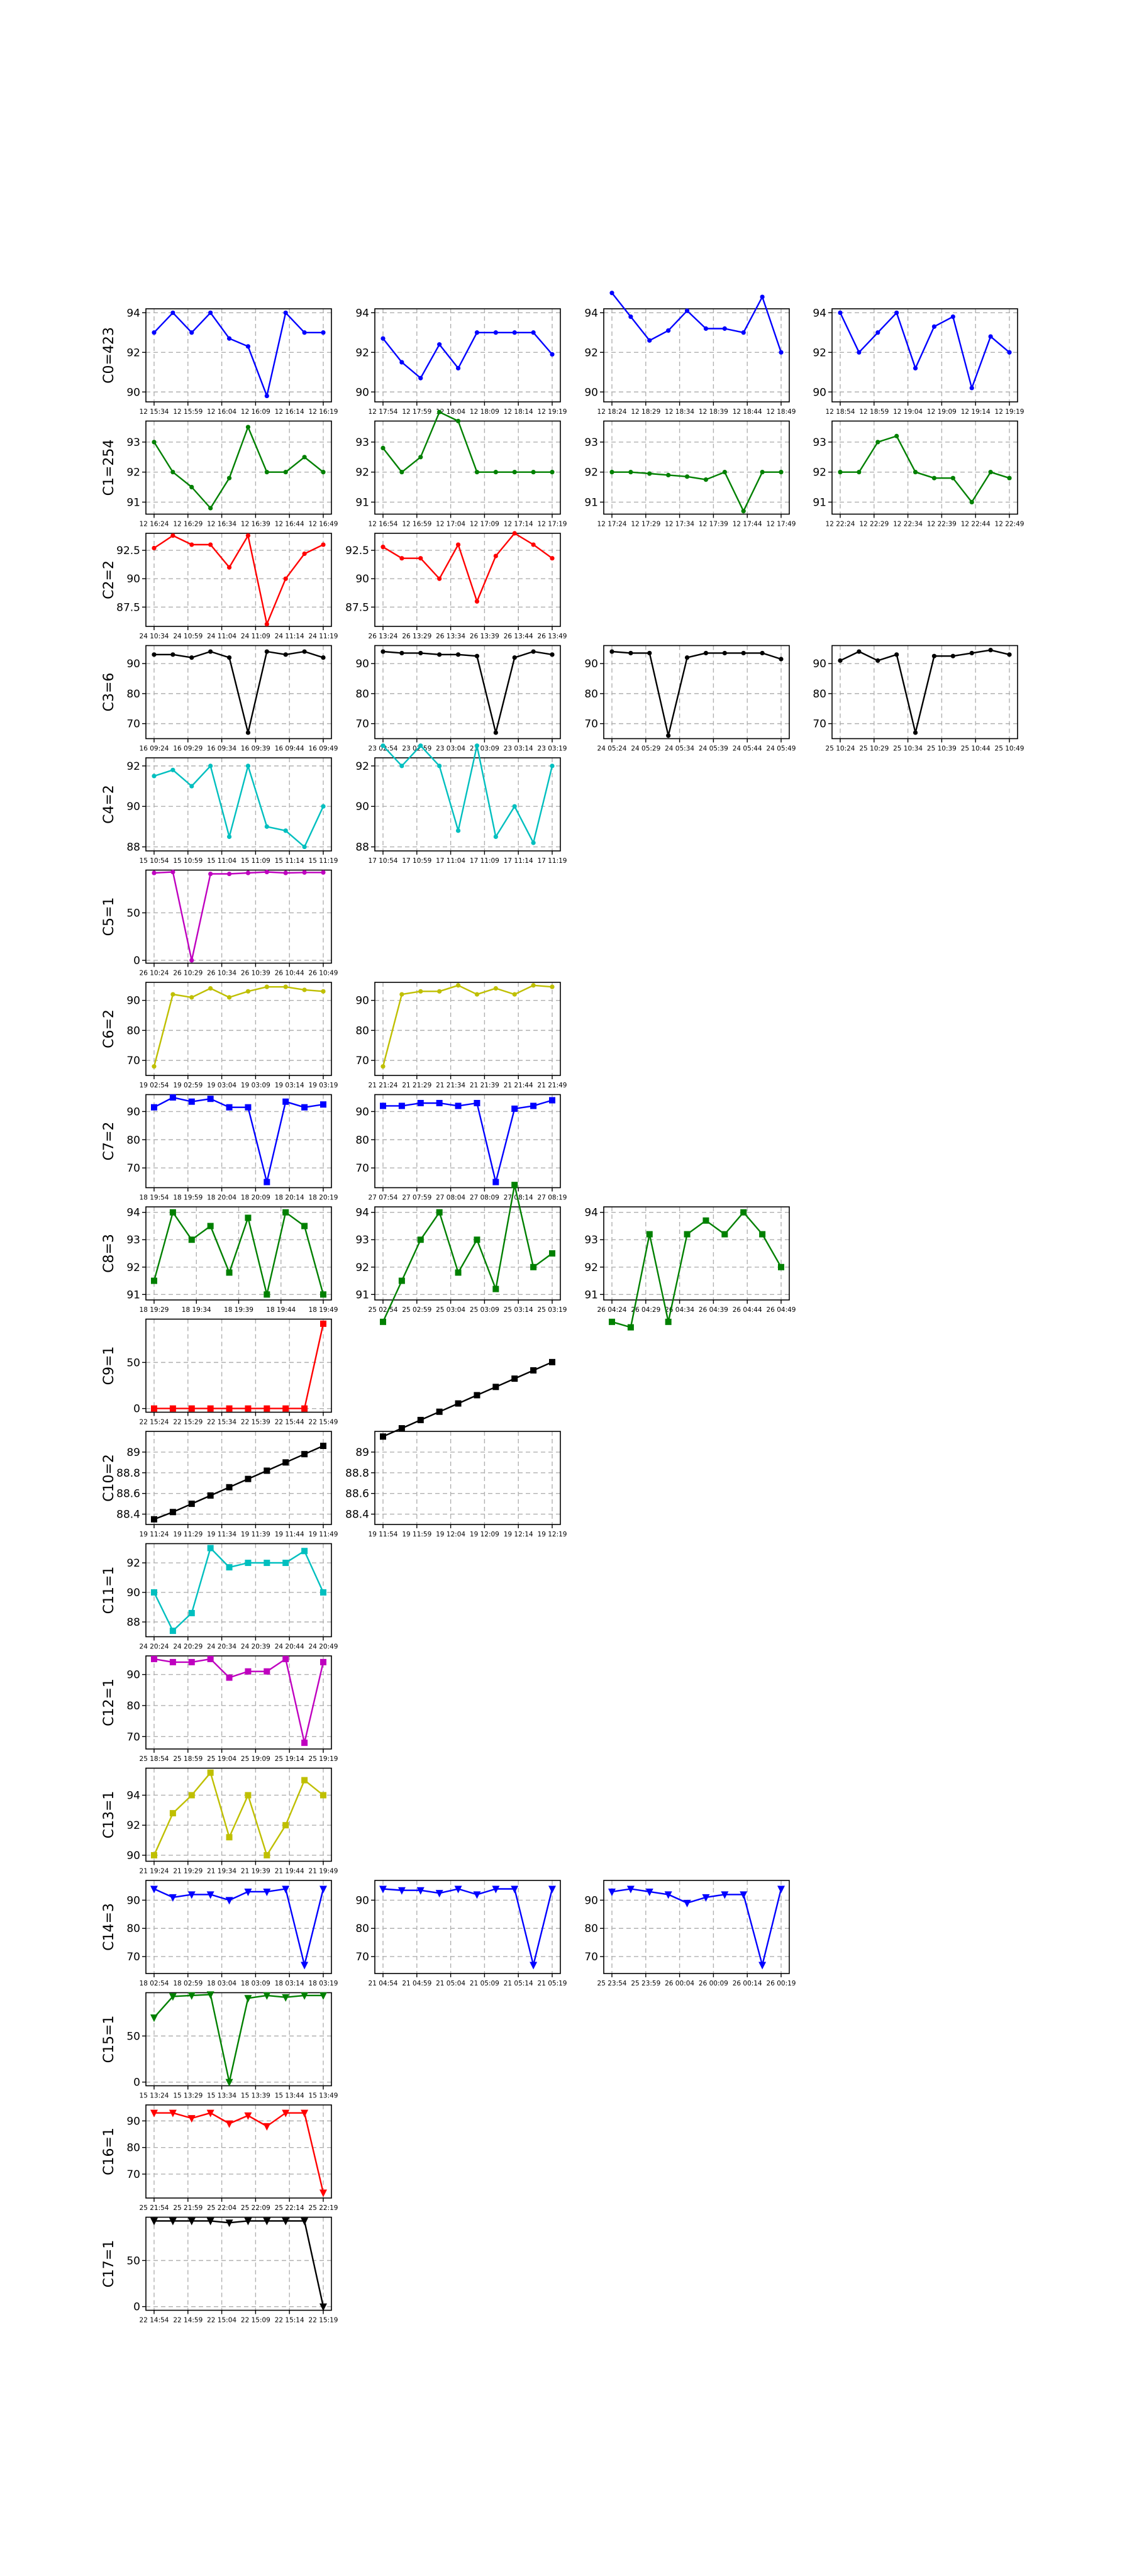 The width and height of the screenshot is (1127, 2576). Describe the element at coordinates (781, 749) in the screenshot. I see `x-tick-label: 24 05:49` at that location.